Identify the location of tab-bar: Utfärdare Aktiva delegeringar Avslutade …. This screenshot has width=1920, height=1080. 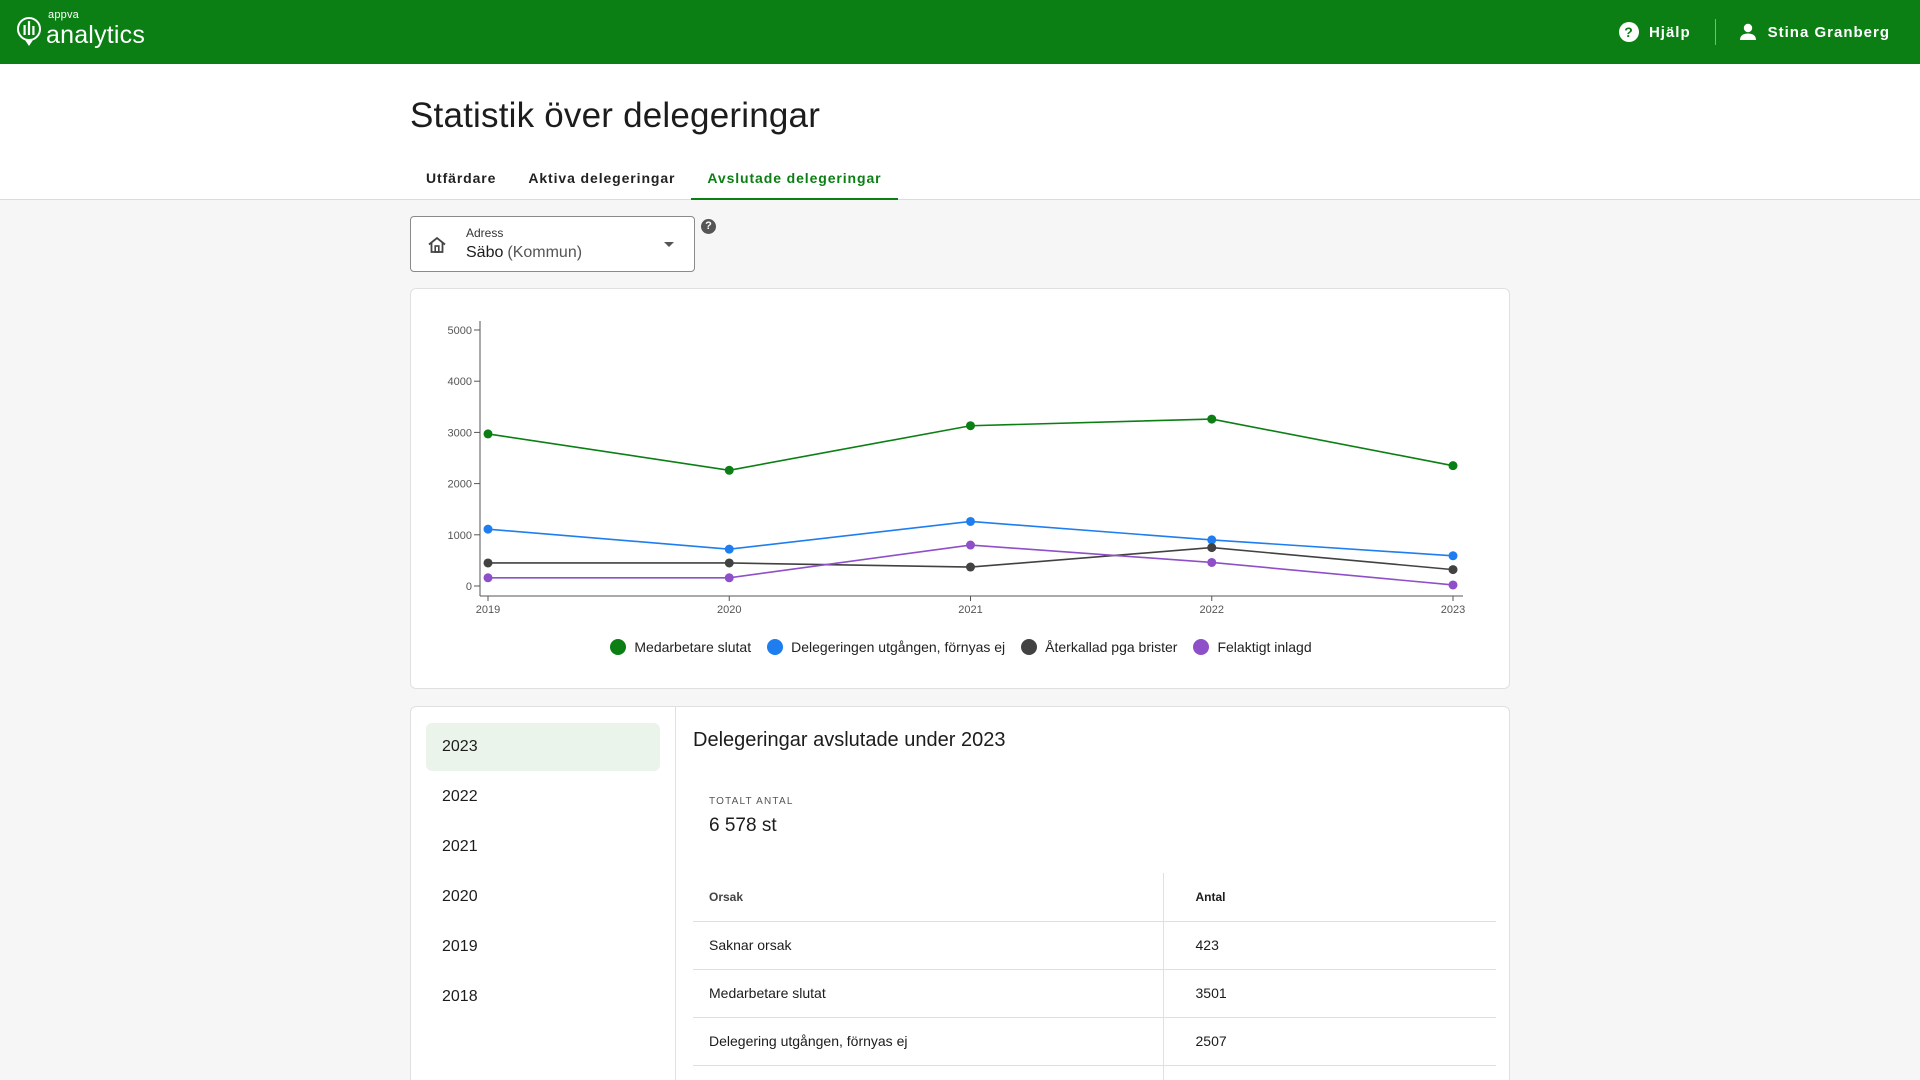
(654, 179).